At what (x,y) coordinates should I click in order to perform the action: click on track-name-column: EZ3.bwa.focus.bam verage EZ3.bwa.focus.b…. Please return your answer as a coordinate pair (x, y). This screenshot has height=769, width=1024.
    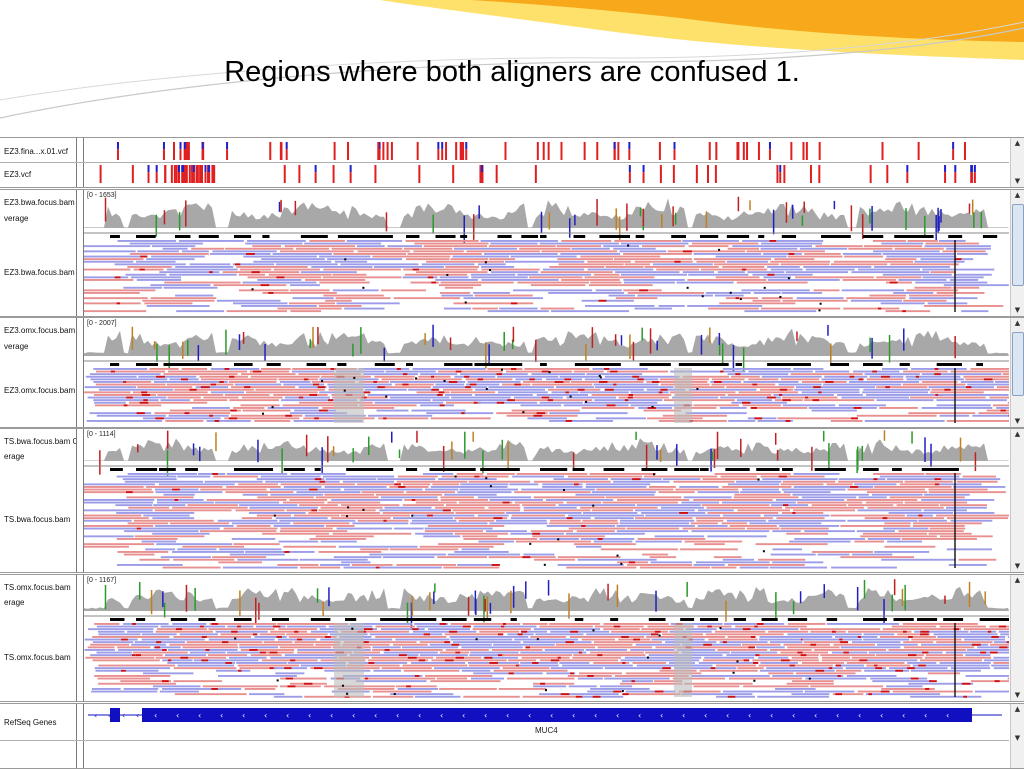
    Looking at the image, I should click on (38, 253).